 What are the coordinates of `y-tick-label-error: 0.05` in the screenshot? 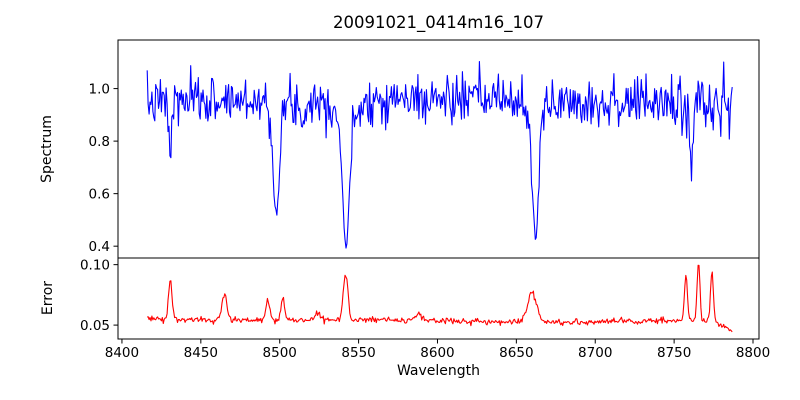 It's located at (95, 326).